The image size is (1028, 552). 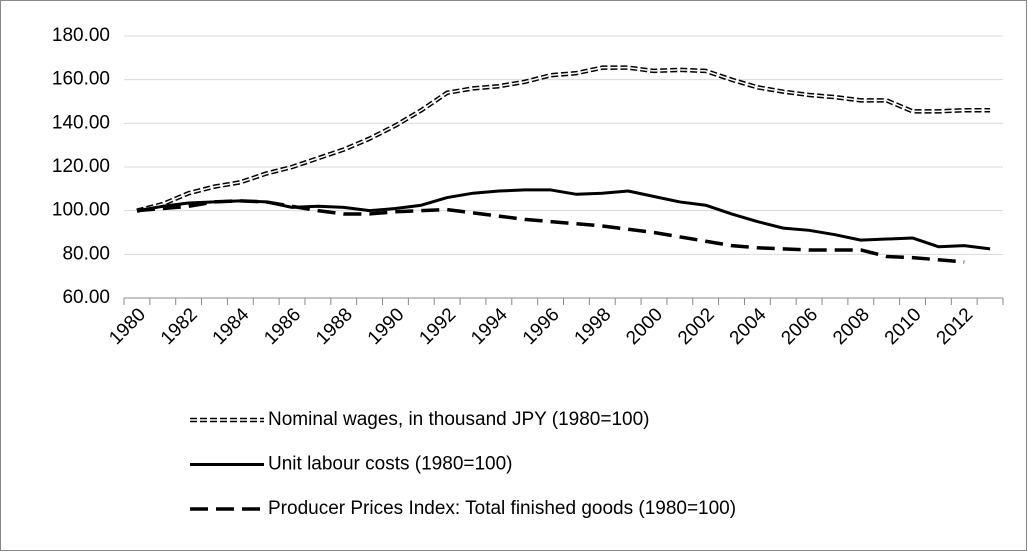 What do you see at coordinates (81, 35) in the screenshot?
I see `y-tick-label: 180.00` at bounding box center [81, 35].